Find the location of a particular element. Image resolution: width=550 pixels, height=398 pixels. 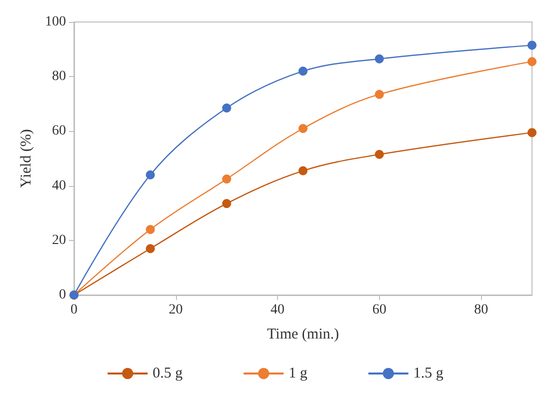

y-tick-label: 80 is located at coordinates (59, 76).